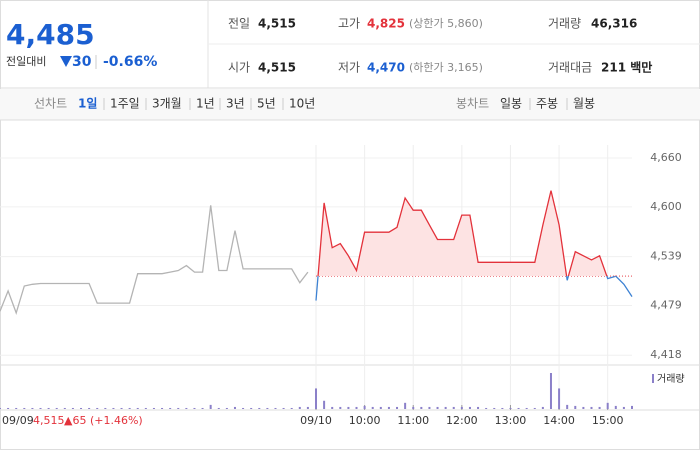 The height and width of the screenshot is (450, 700). What do you see at coordinates (82, 62) in the screenshot?
I see `change: 30` at bounding box center [82, 62].